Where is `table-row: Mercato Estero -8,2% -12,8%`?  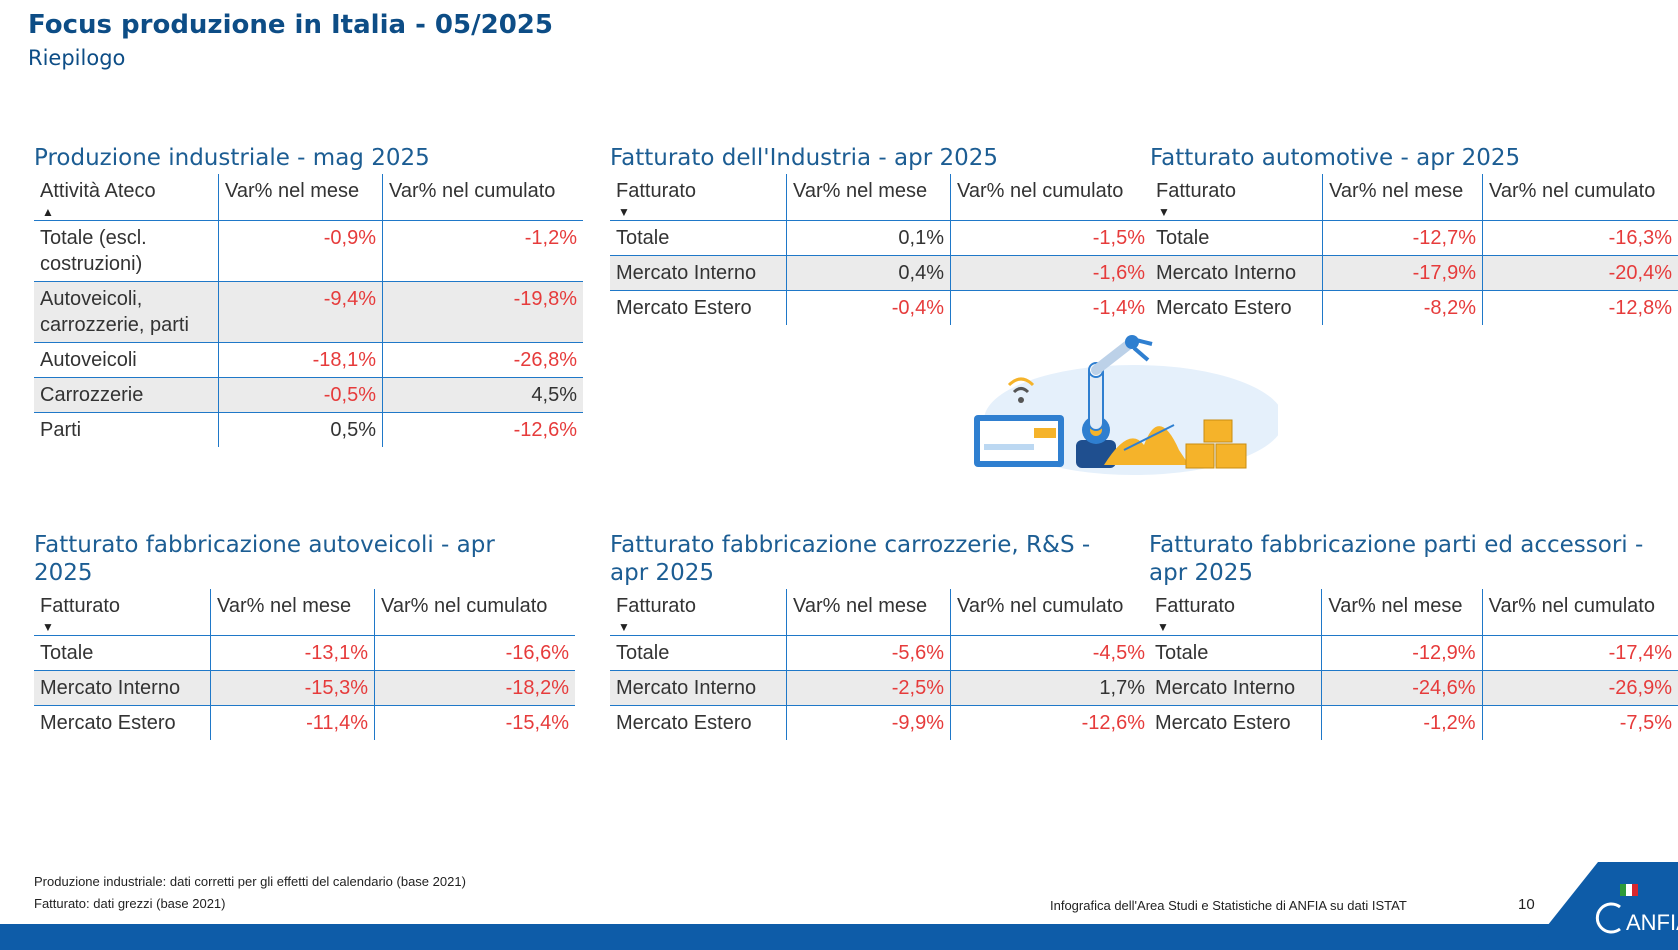 table-row: Mercato Estero -8,2% -12,8% is located at coordinates (1414, 307).